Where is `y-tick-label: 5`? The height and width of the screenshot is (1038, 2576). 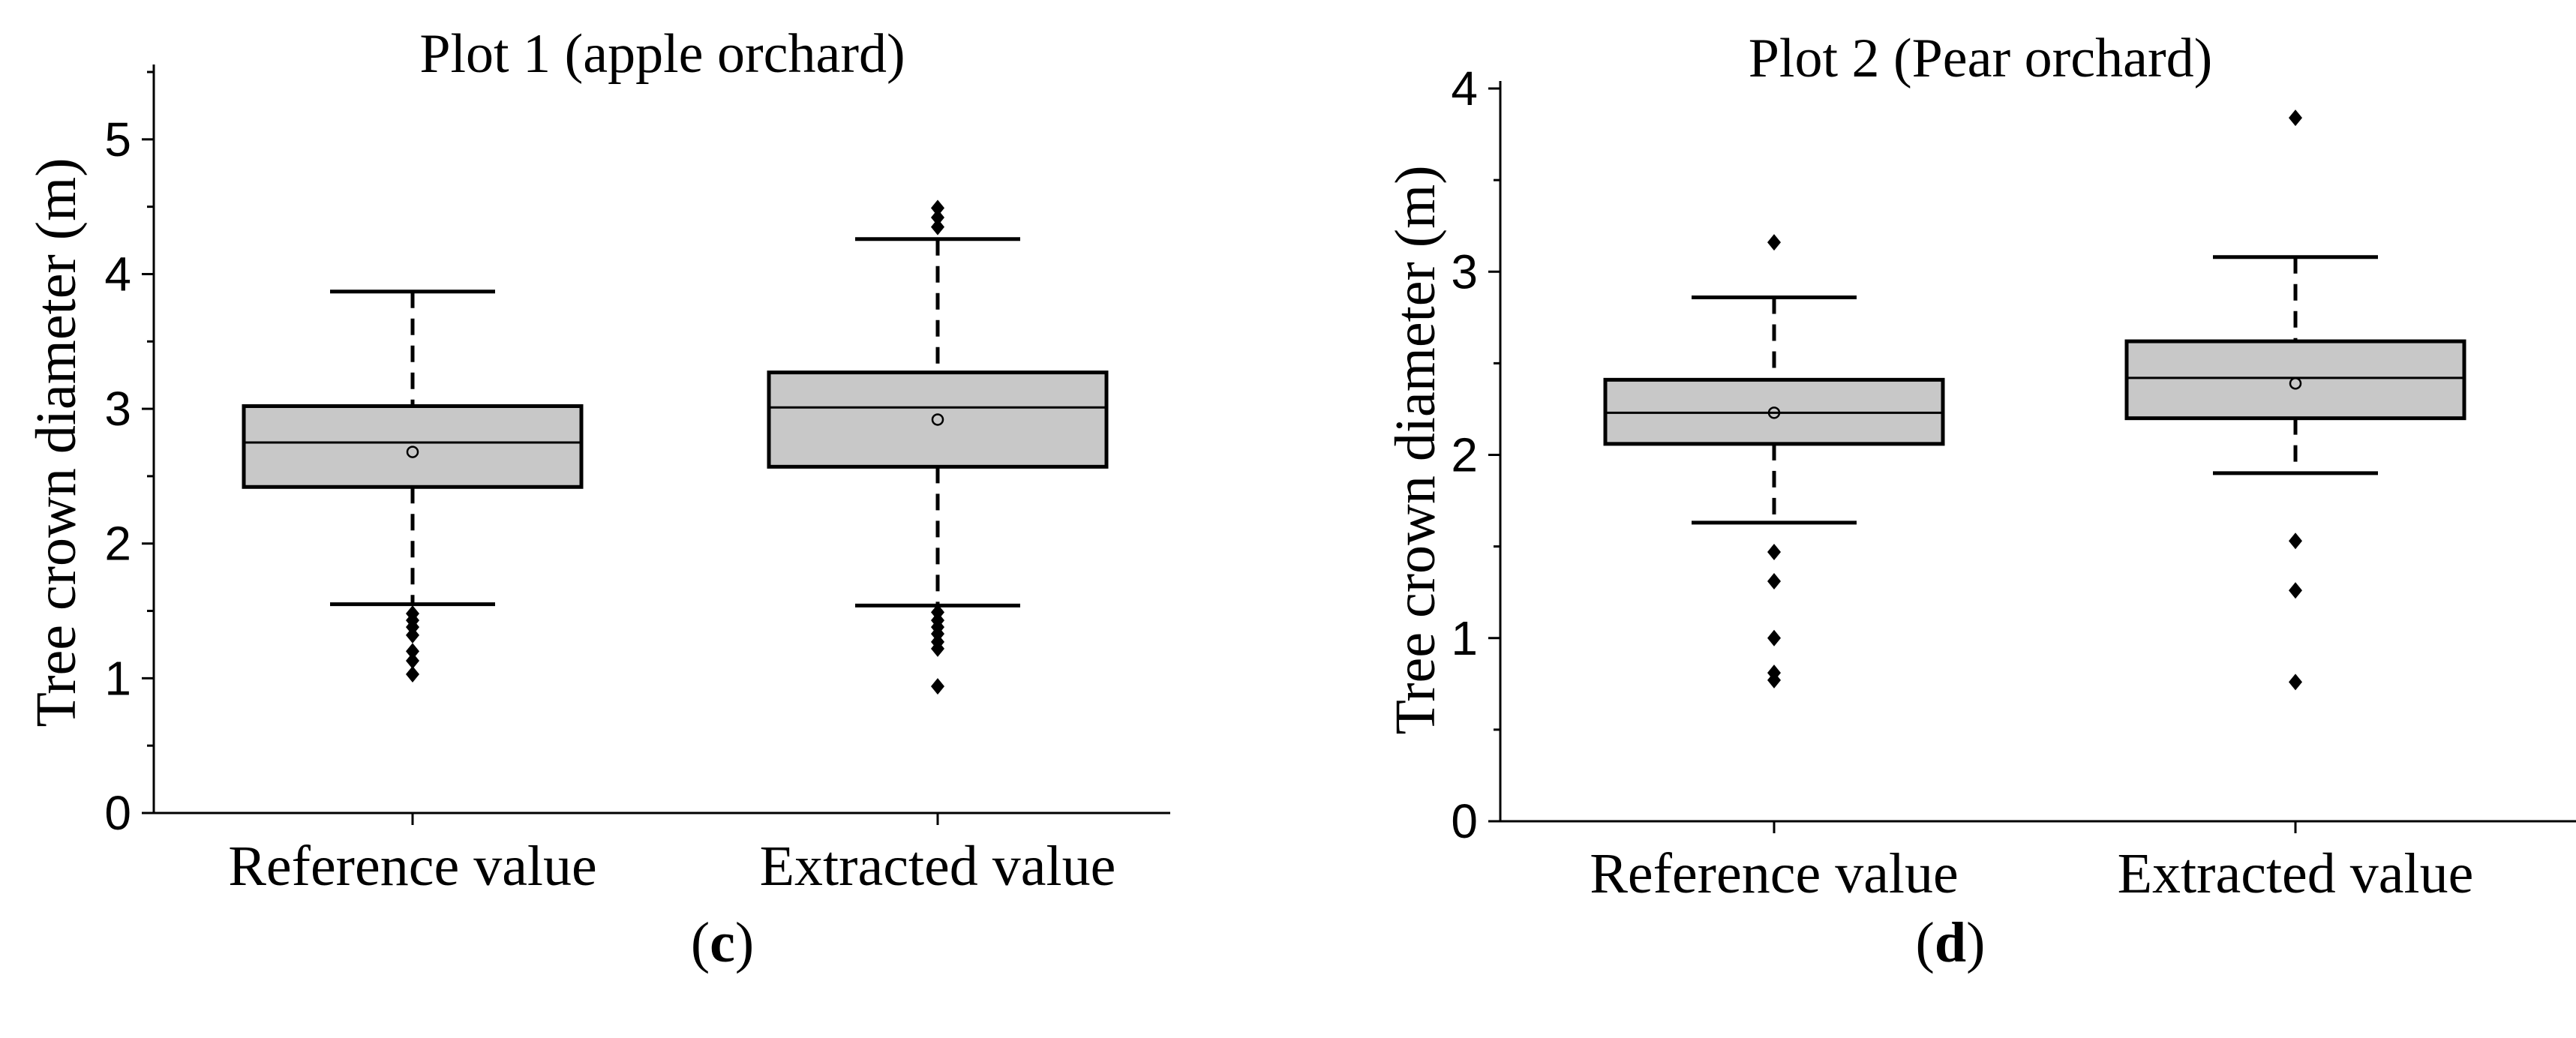
y-tick-label: 5 is located at coordinates (117, 139).